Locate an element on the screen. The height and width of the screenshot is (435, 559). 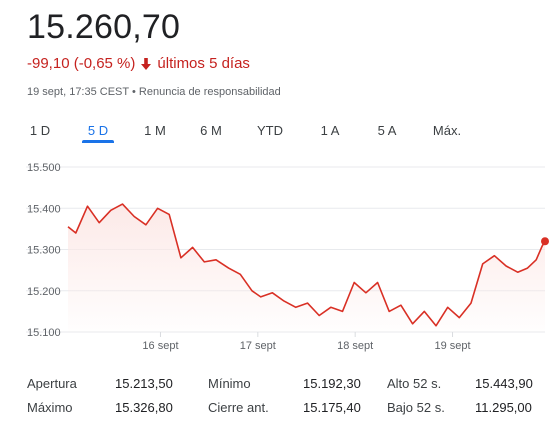
last-point-marker is located at coordinates (545, 241).